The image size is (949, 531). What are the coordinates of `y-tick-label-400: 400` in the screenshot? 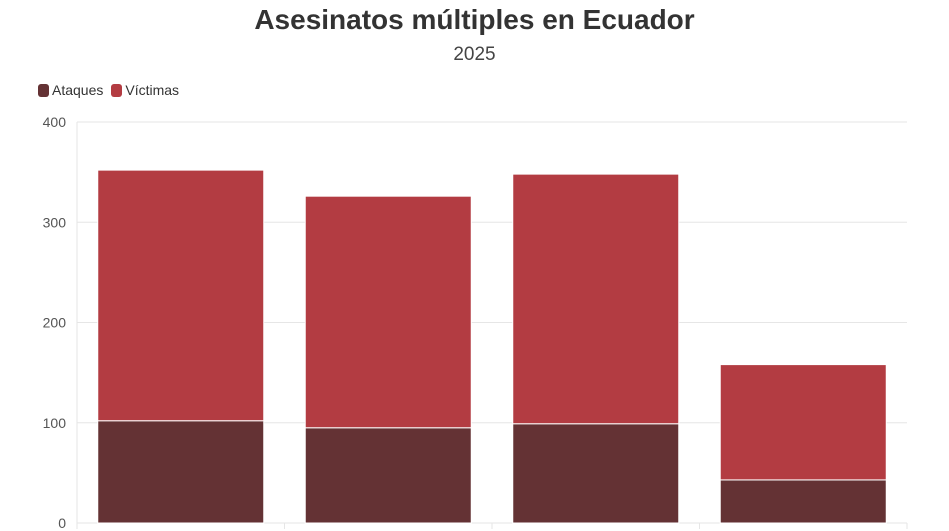 It's located at (55, 122).